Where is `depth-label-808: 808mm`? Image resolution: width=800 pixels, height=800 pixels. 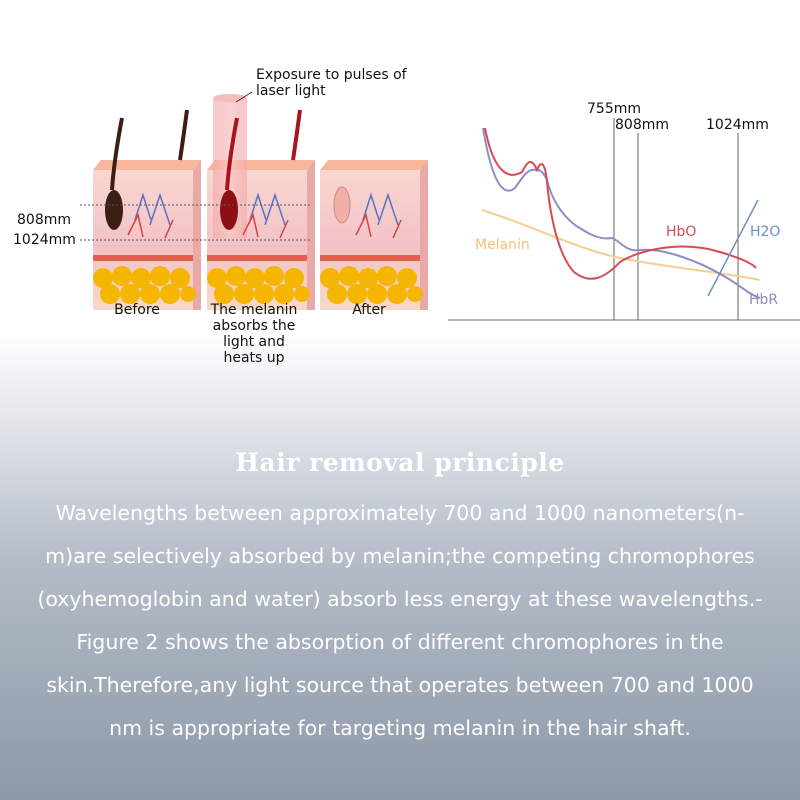
depth-label-808: 808mm is located at coordinates (44, 220).